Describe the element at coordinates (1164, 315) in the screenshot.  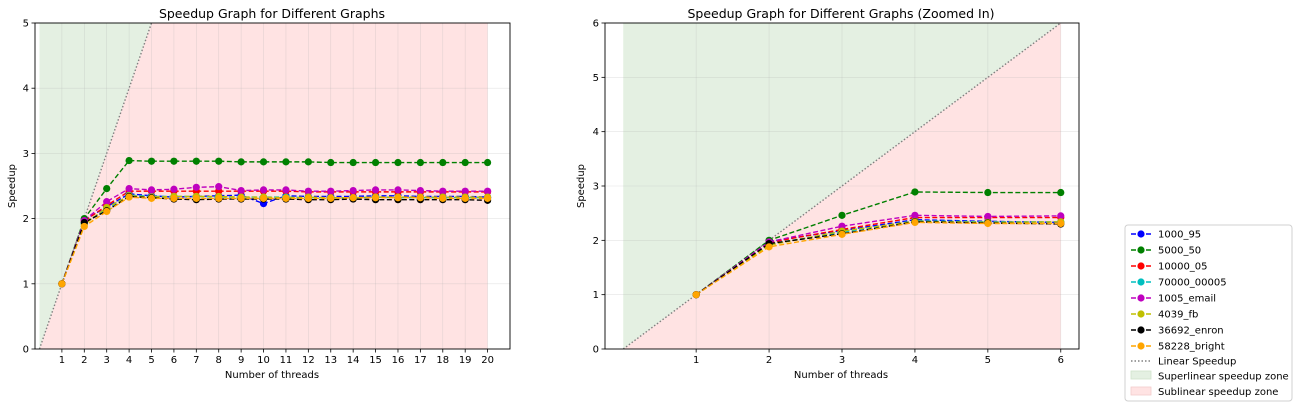
I see `legend-entry: 4039_fb` at that location.